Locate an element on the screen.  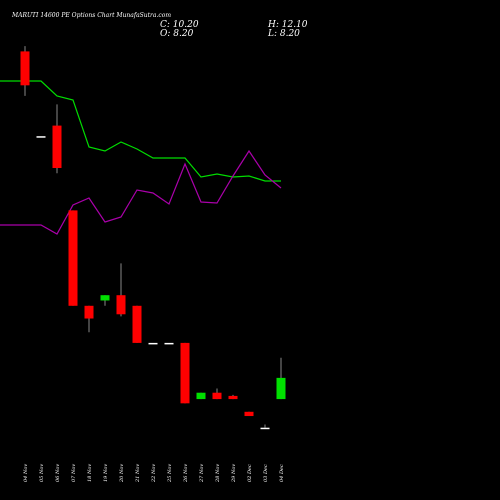
low-value: L: 8.20 is located at coordinates (284, 34).